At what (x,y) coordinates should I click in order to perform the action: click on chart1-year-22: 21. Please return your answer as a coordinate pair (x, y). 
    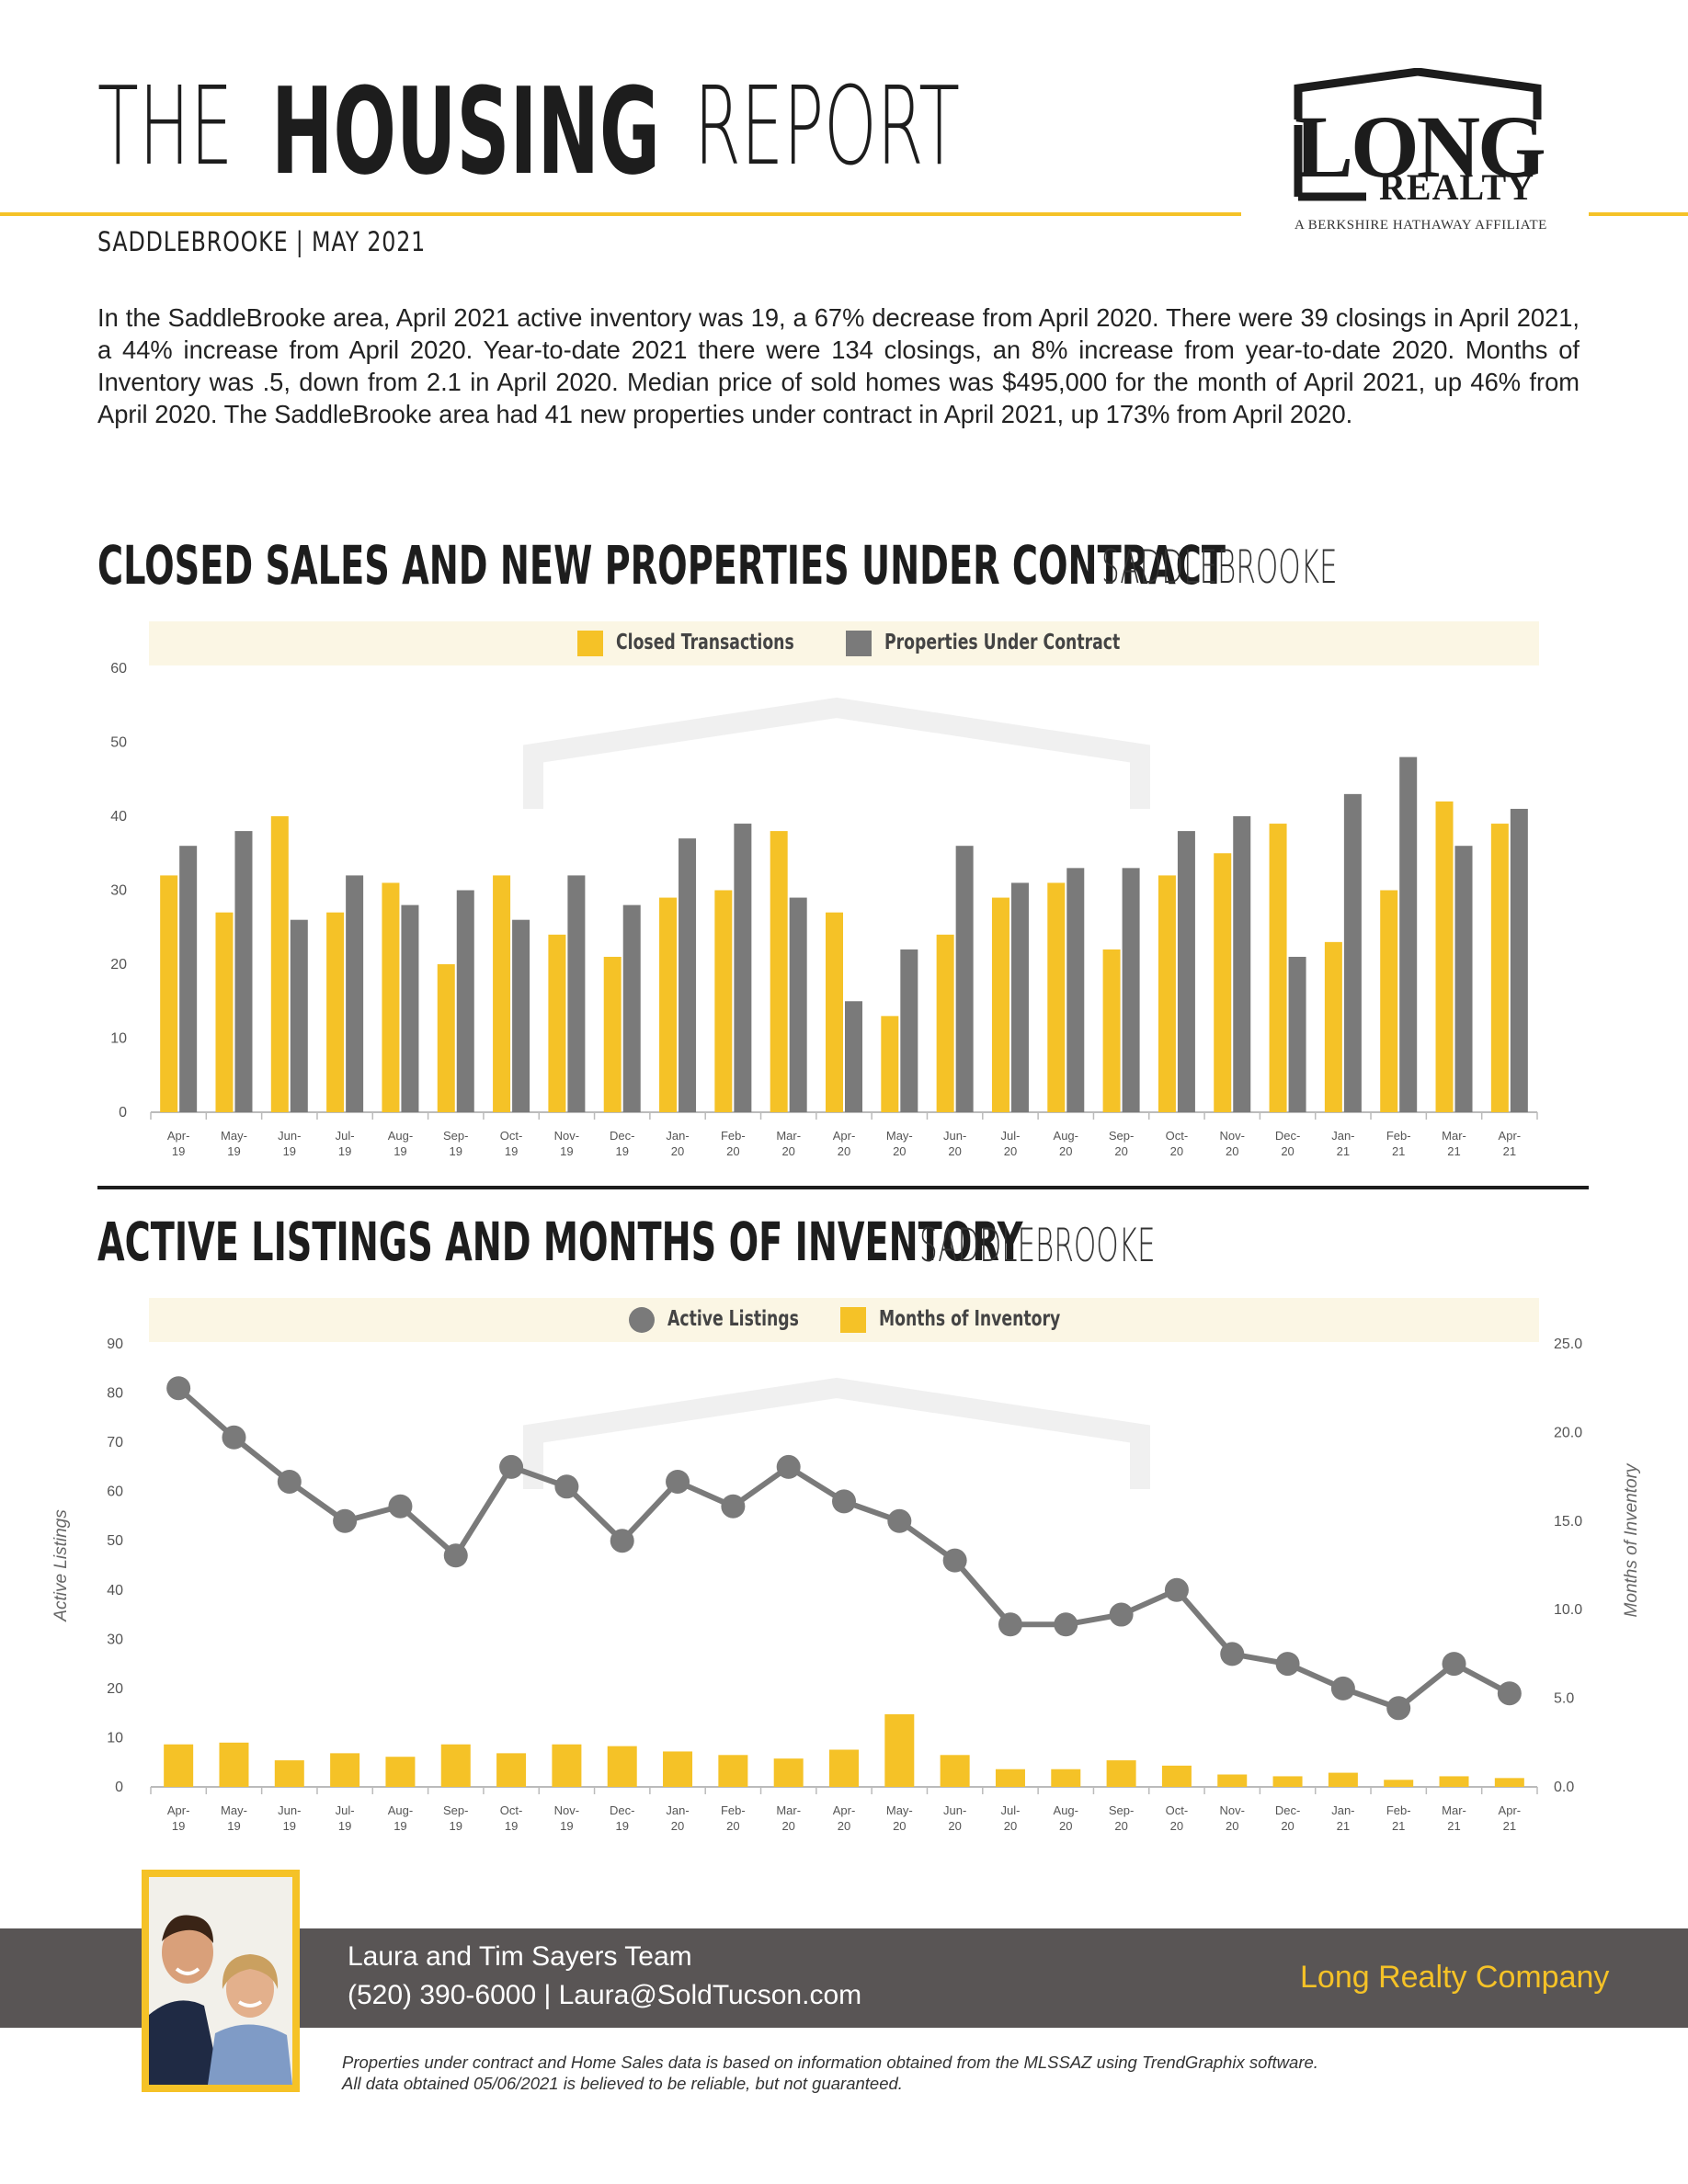
    Looking at the image, I should click on (1398, 1151).